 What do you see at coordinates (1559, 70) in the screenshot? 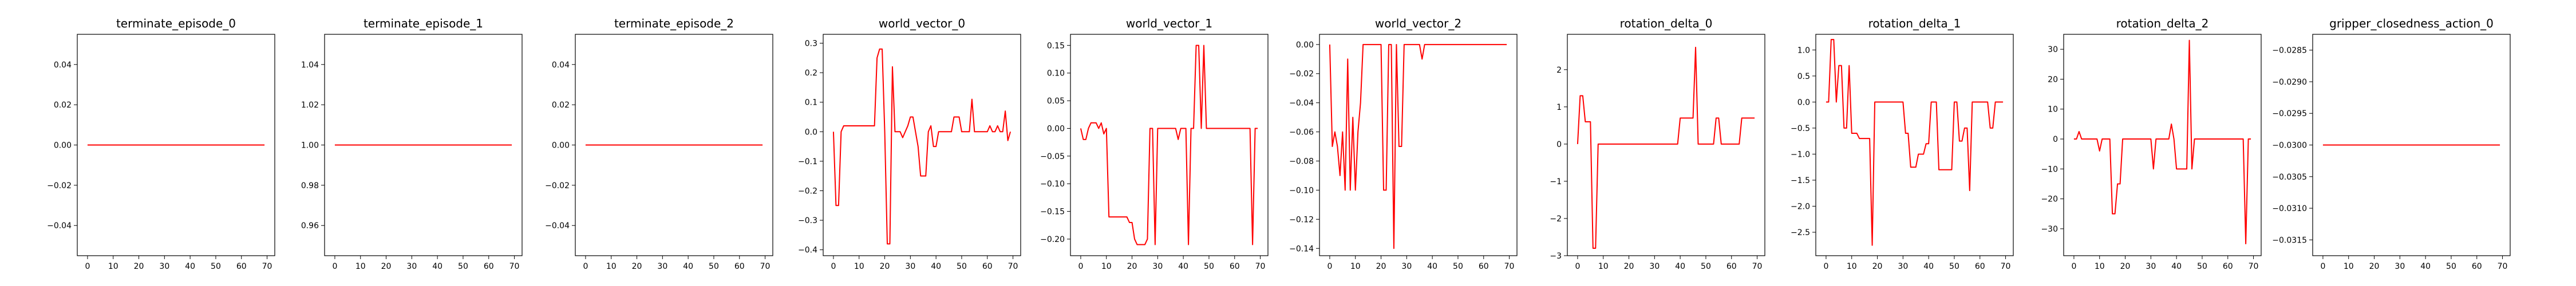
I see `y-tick-label: 2` at bounding box center [1559, 70].